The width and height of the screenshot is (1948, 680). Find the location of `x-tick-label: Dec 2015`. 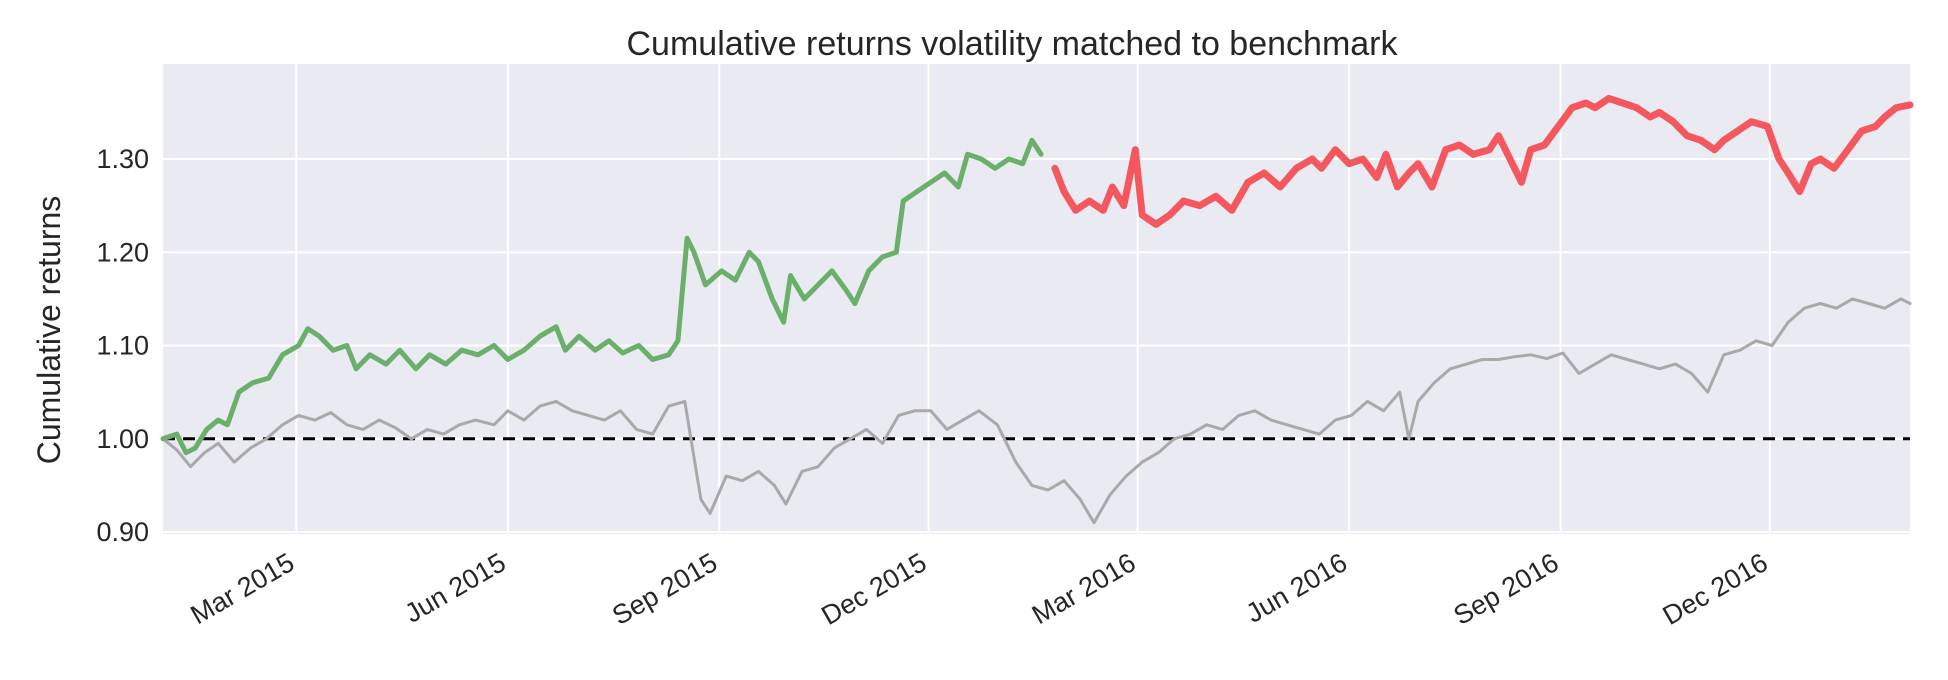

x-tick-label: Dec 2015 is located at coordinates (873, 589).